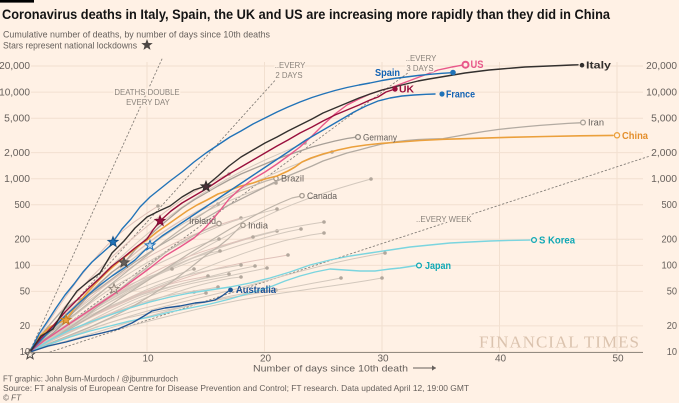  What do you see at coordinates (501, 359) in the screenshot?
I see `svg-text: 40` at bounding box center [501, 359].